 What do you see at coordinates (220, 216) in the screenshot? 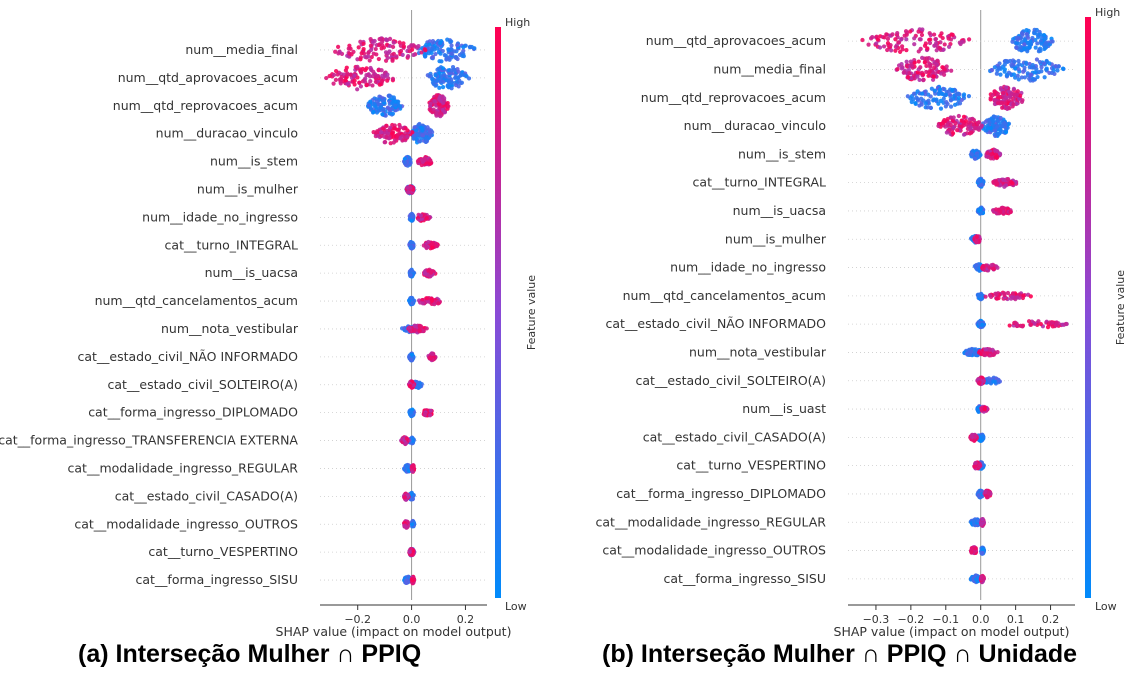
I see `feature-label: num__idade_no_ingresso` at bounding box center [220, 216].